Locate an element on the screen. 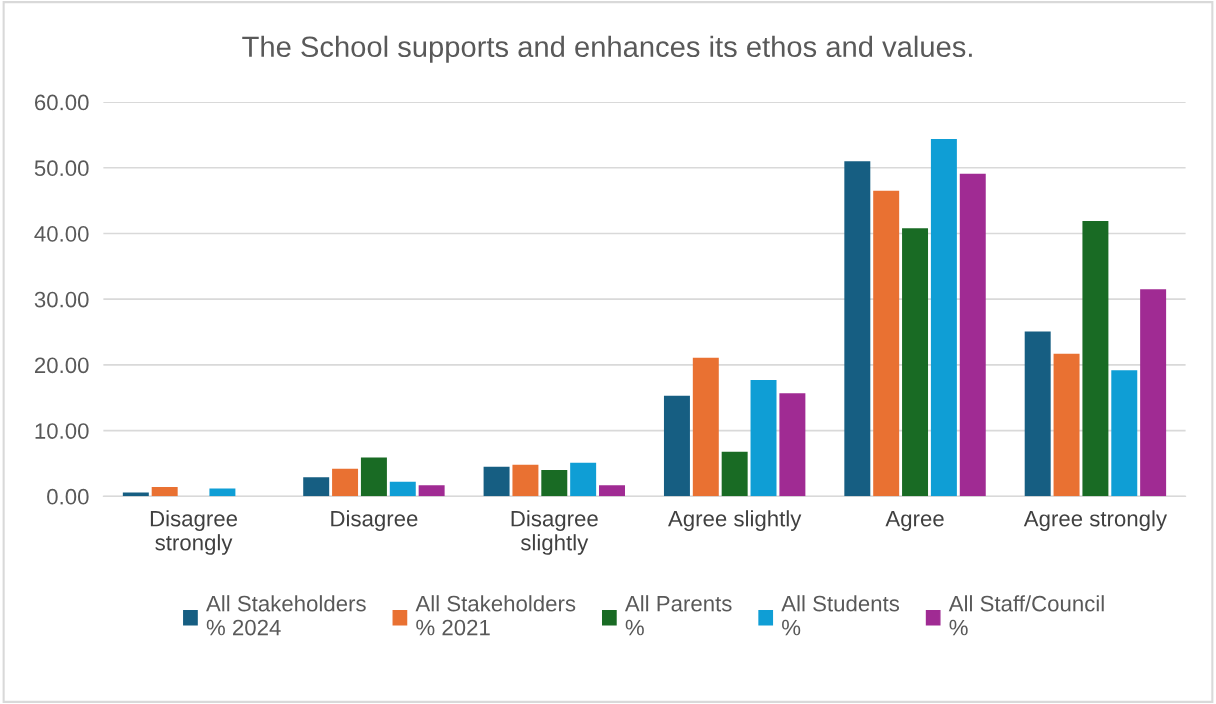  y-tick-label: 40.00 is located at coordinates (61, 234).